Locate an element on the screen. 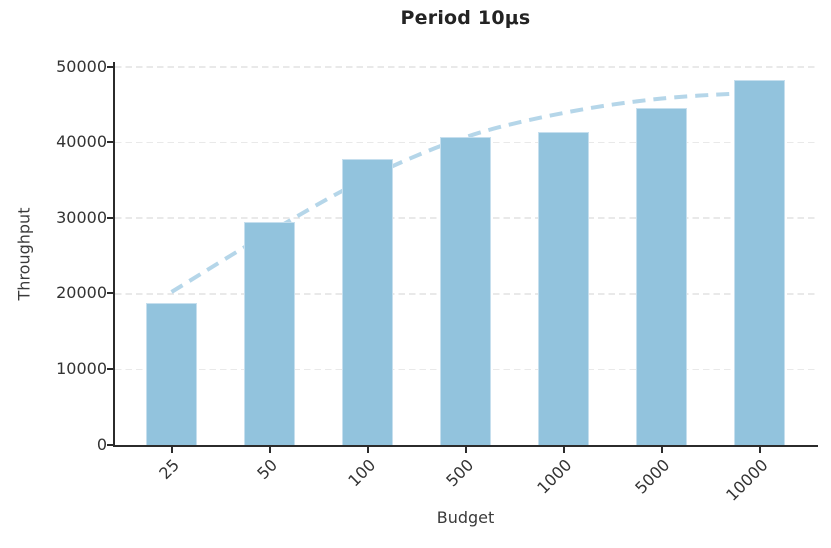  x-tick-label: 500 is located at coordinates (459, 472).